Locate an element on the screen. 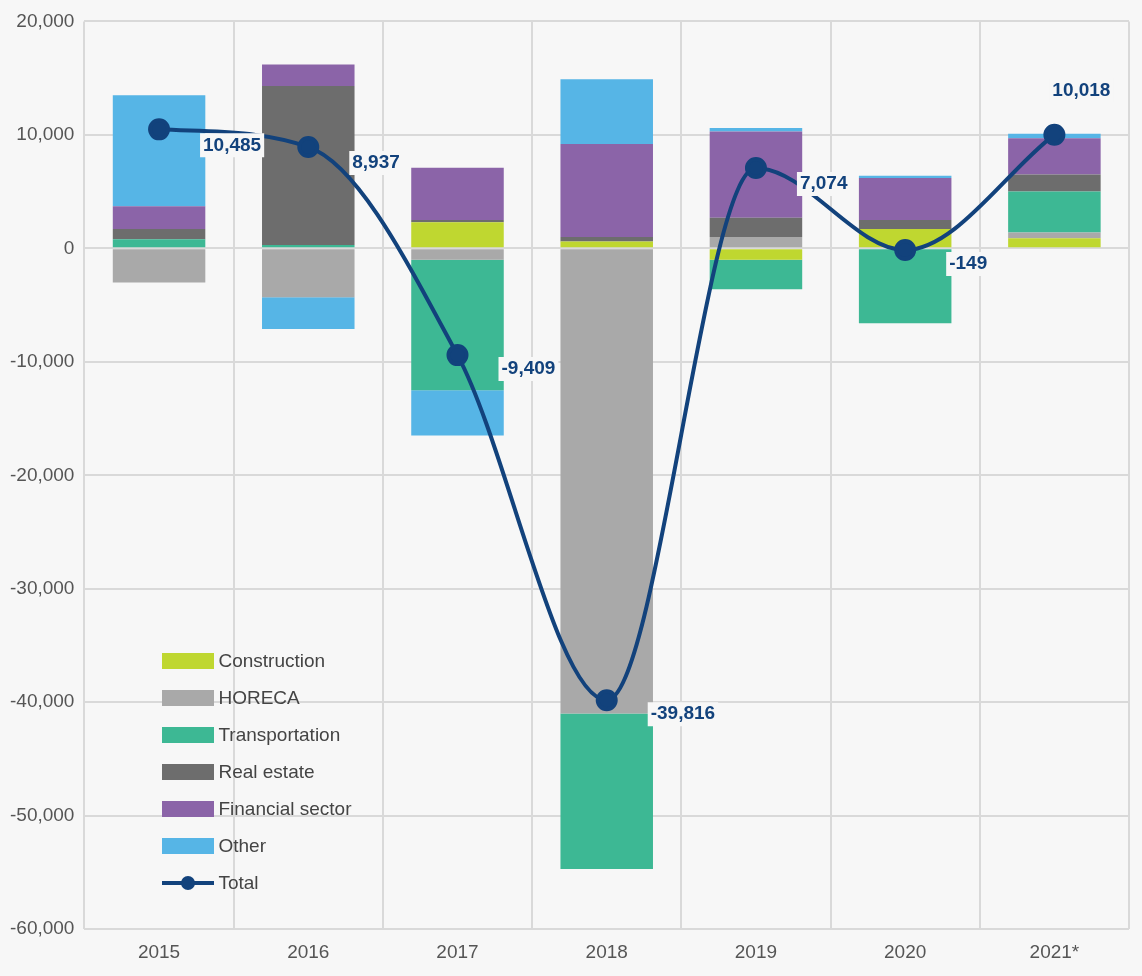 Image resolution: width=1142 pixels, height=976 pixels. y-tick-label: -10,000 is located at coordinates (42, 361).